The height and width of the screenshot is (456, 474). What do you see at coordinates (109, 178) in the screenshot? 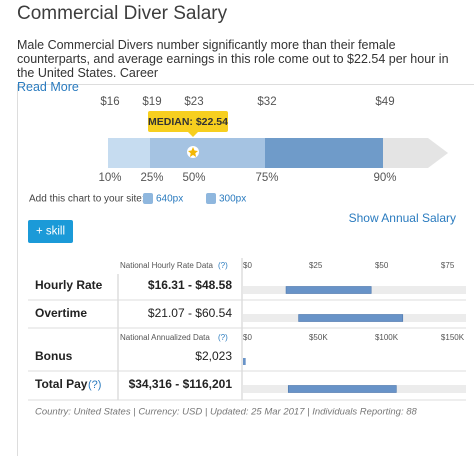
I see `percentile-label: 10%` at bounding box center [109, 178].